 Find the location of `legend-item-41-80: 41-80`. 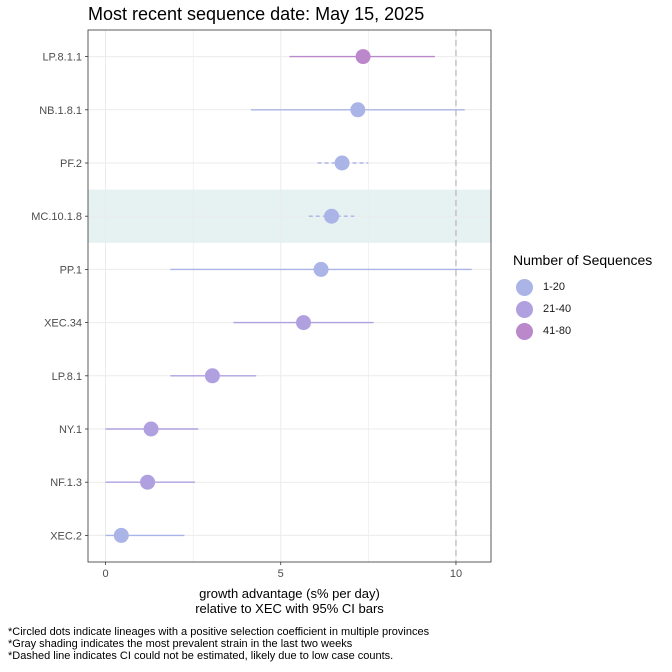

legend-item-41-80: 41-80 is located at coordinates (582, 331).